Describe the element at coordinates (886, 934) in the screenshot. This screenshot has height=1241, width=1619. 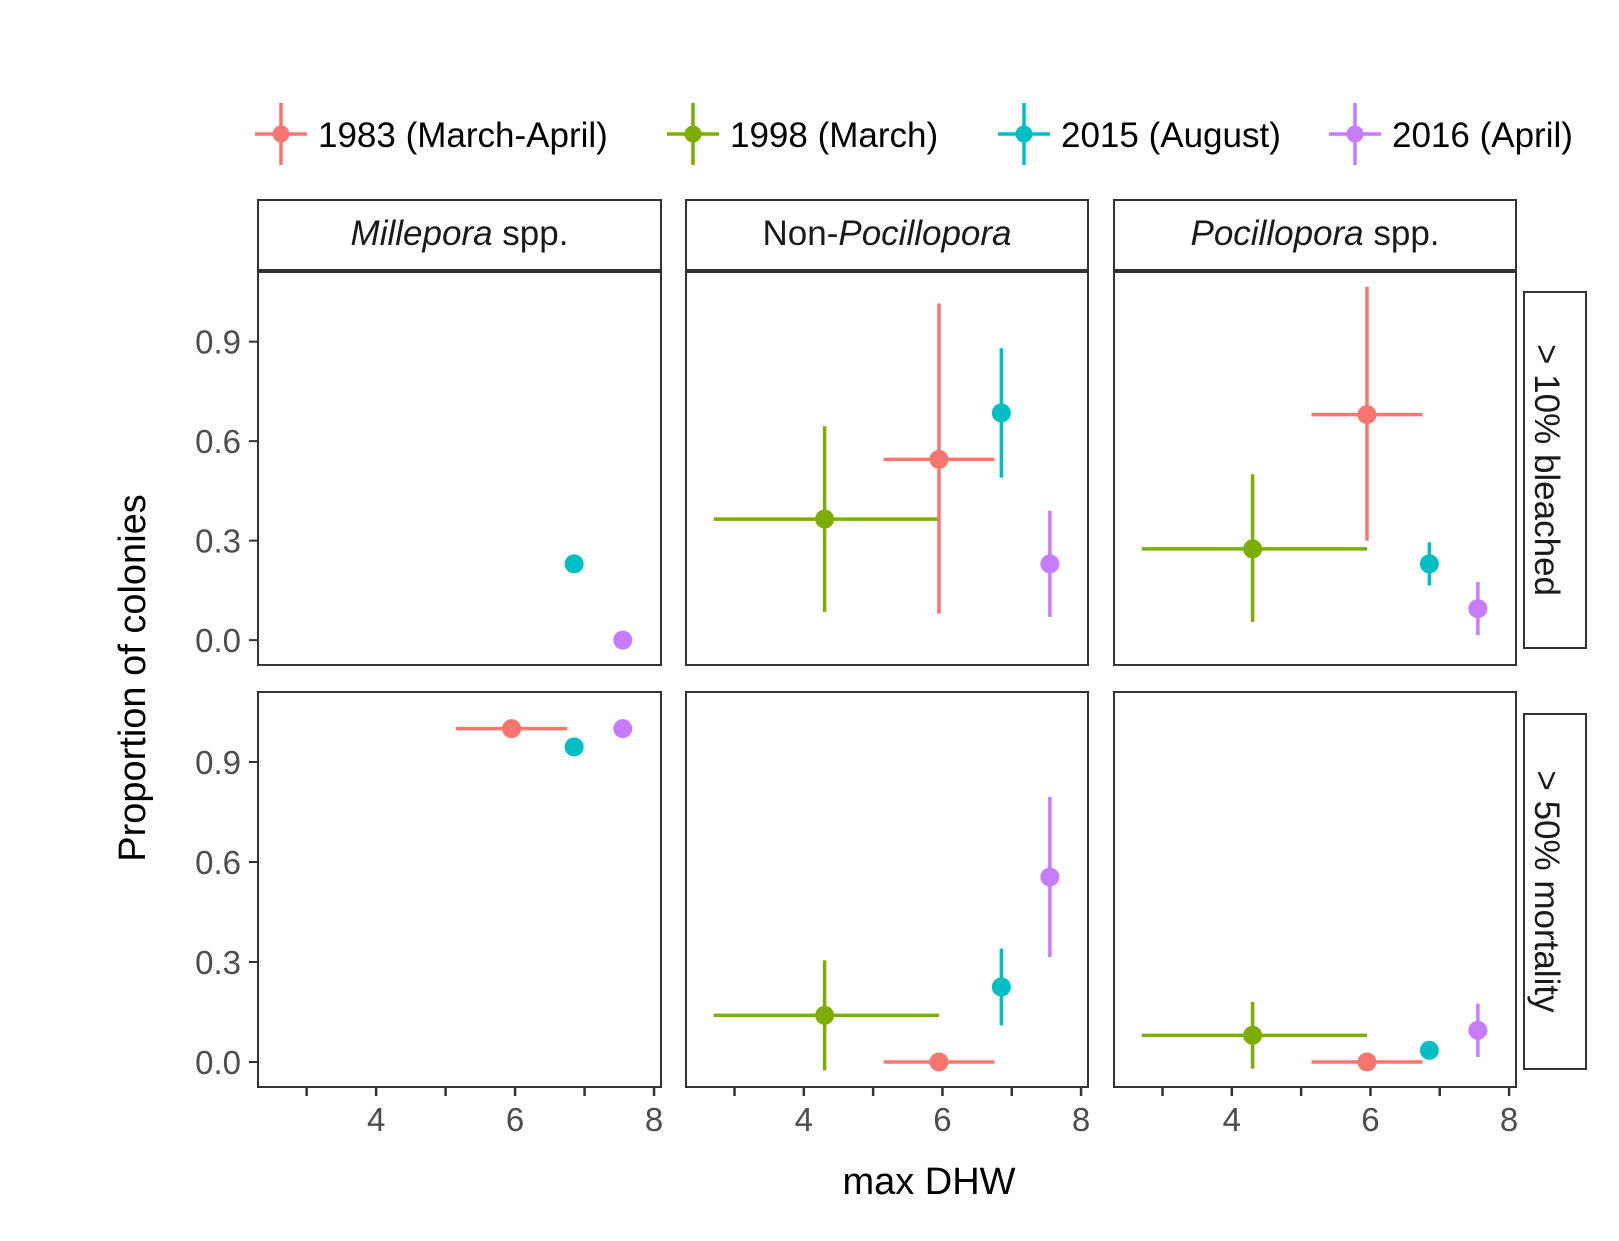
I see `panel-nonpoc-mortality` at that location.